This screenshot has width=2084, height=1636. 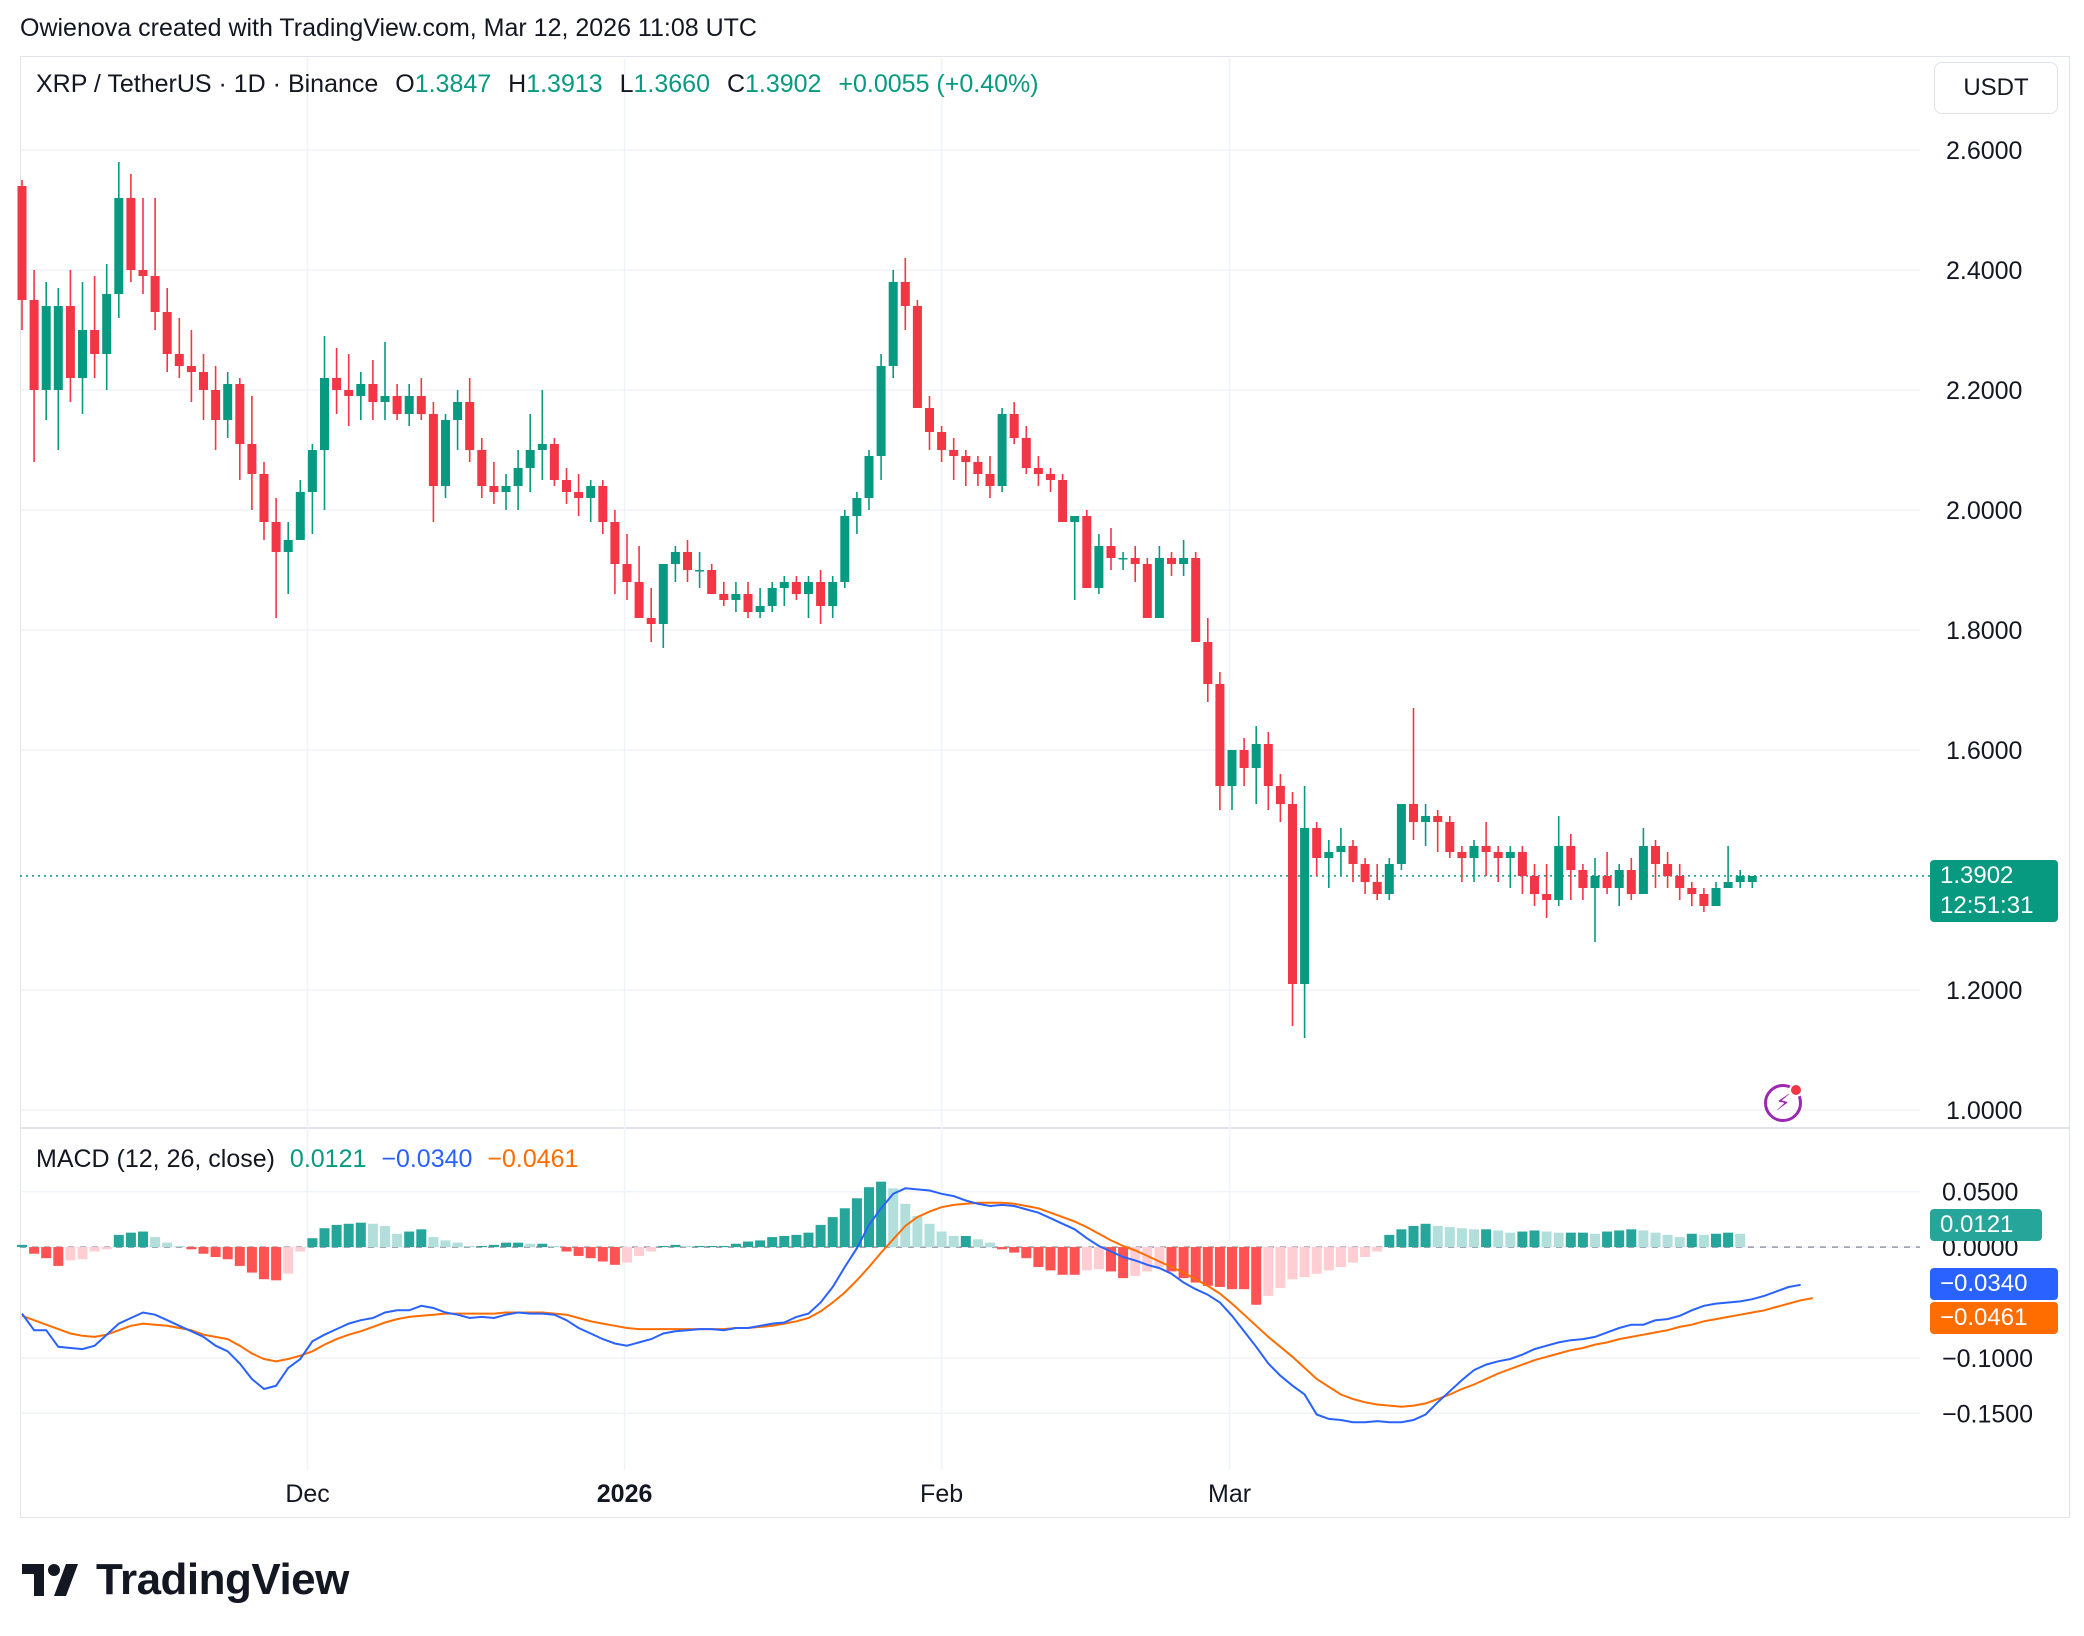 I want to click on lightning-alert-icon: ⚡, so click(x=1783, y=1102).